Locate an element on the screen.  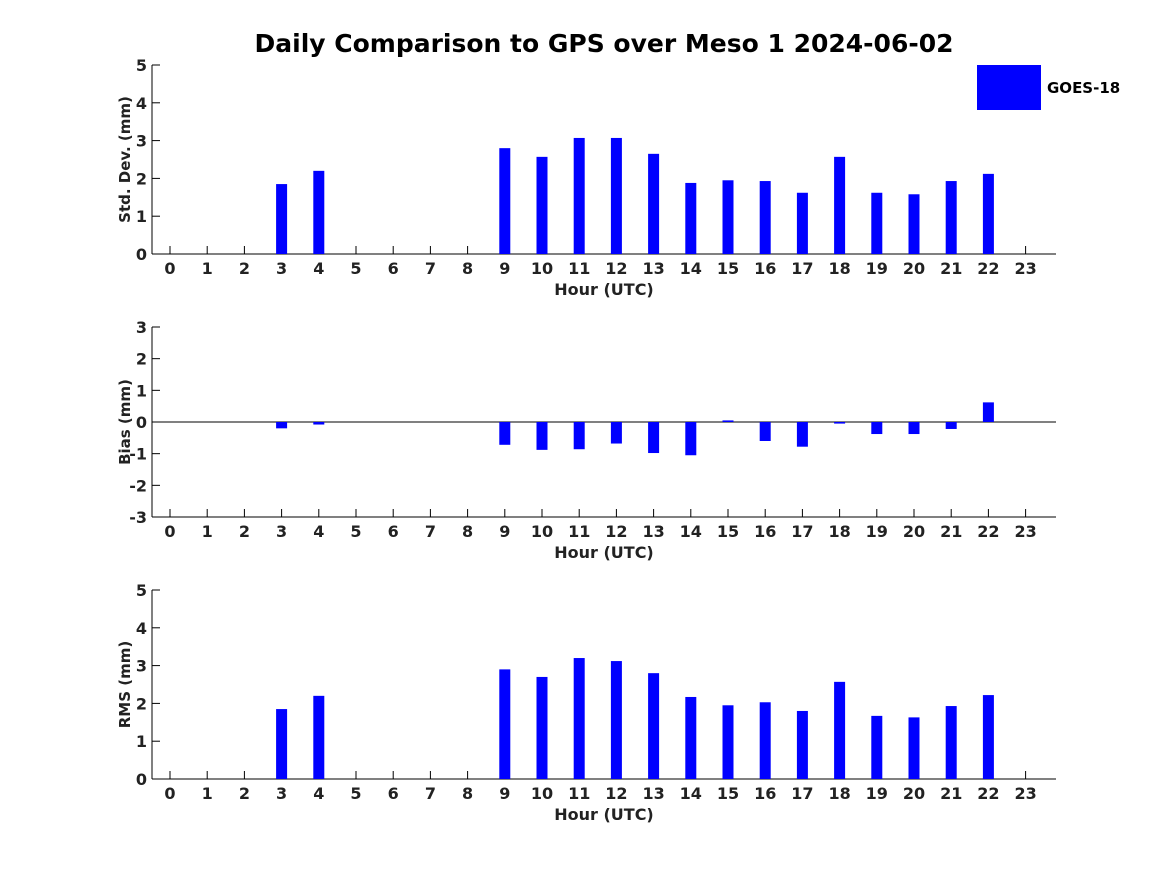
y-tick-label: 5 is located at coordinates (141, 590).